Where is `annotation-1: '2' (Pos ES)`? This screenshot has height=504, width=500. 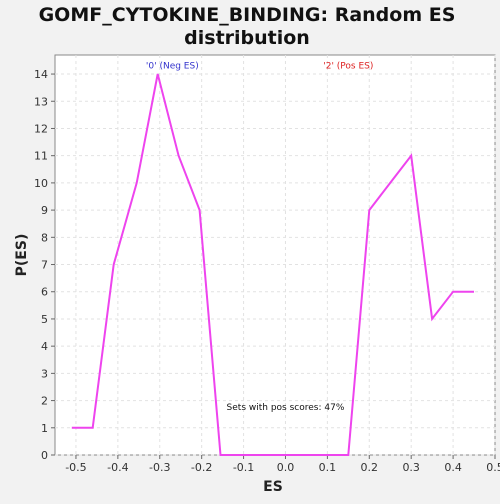 annotation-1: '2' (Pos ES) is located at coordinates (348, 67).